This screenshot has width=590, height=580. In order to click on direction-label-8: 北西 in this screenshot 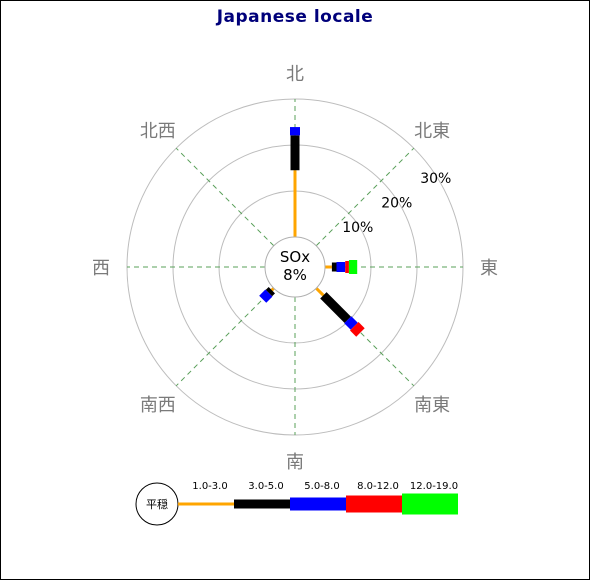, I will do `click(158, 131)`.